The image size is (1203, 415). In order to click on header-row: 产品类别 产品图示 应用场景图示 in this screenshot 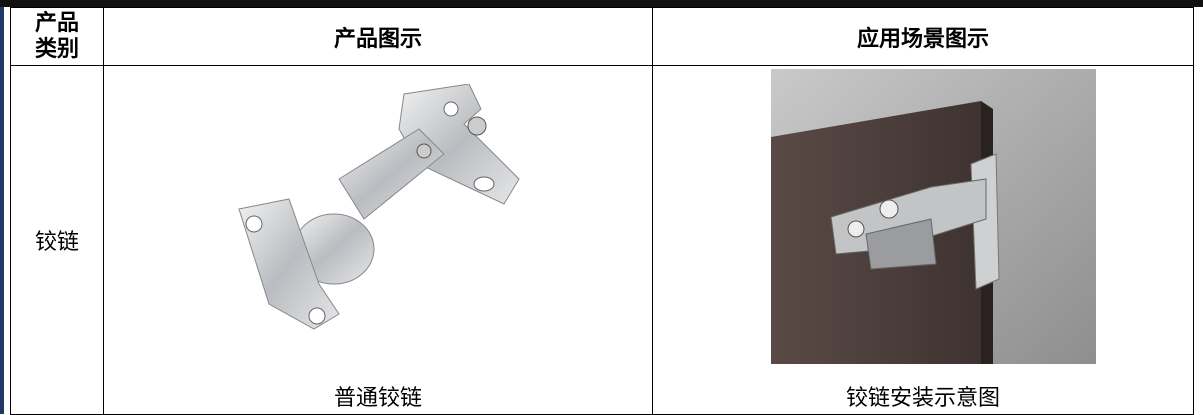, I will do `click(602, 36)`.